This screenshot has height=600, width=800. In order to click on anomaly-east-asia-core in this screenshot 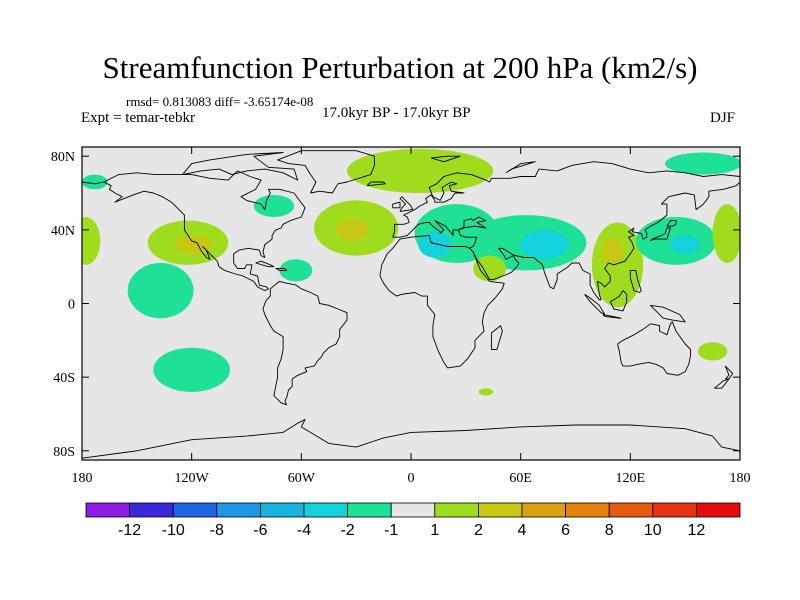, I will do `click(612, 252)`.